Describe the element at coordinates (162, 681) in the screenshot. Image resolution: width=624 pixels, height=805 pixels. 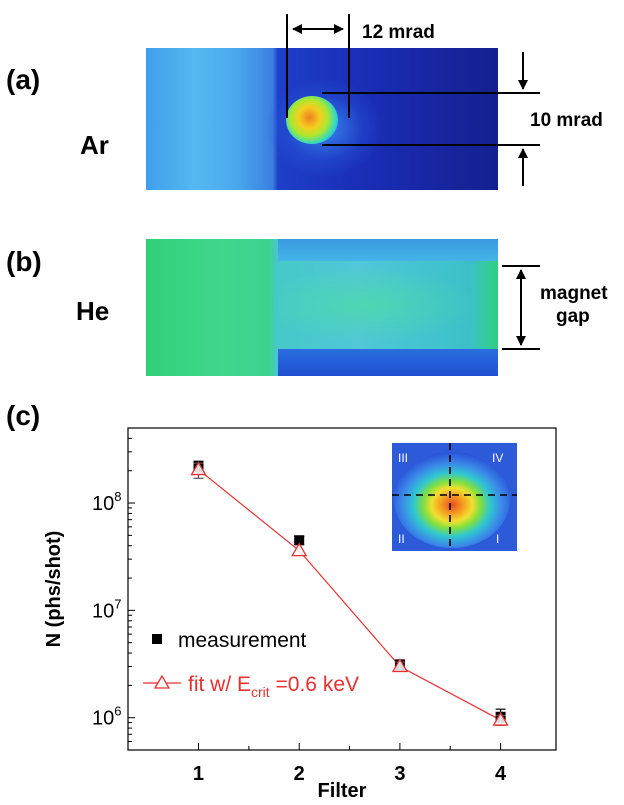
I see `legend-fit-marker` at that location.